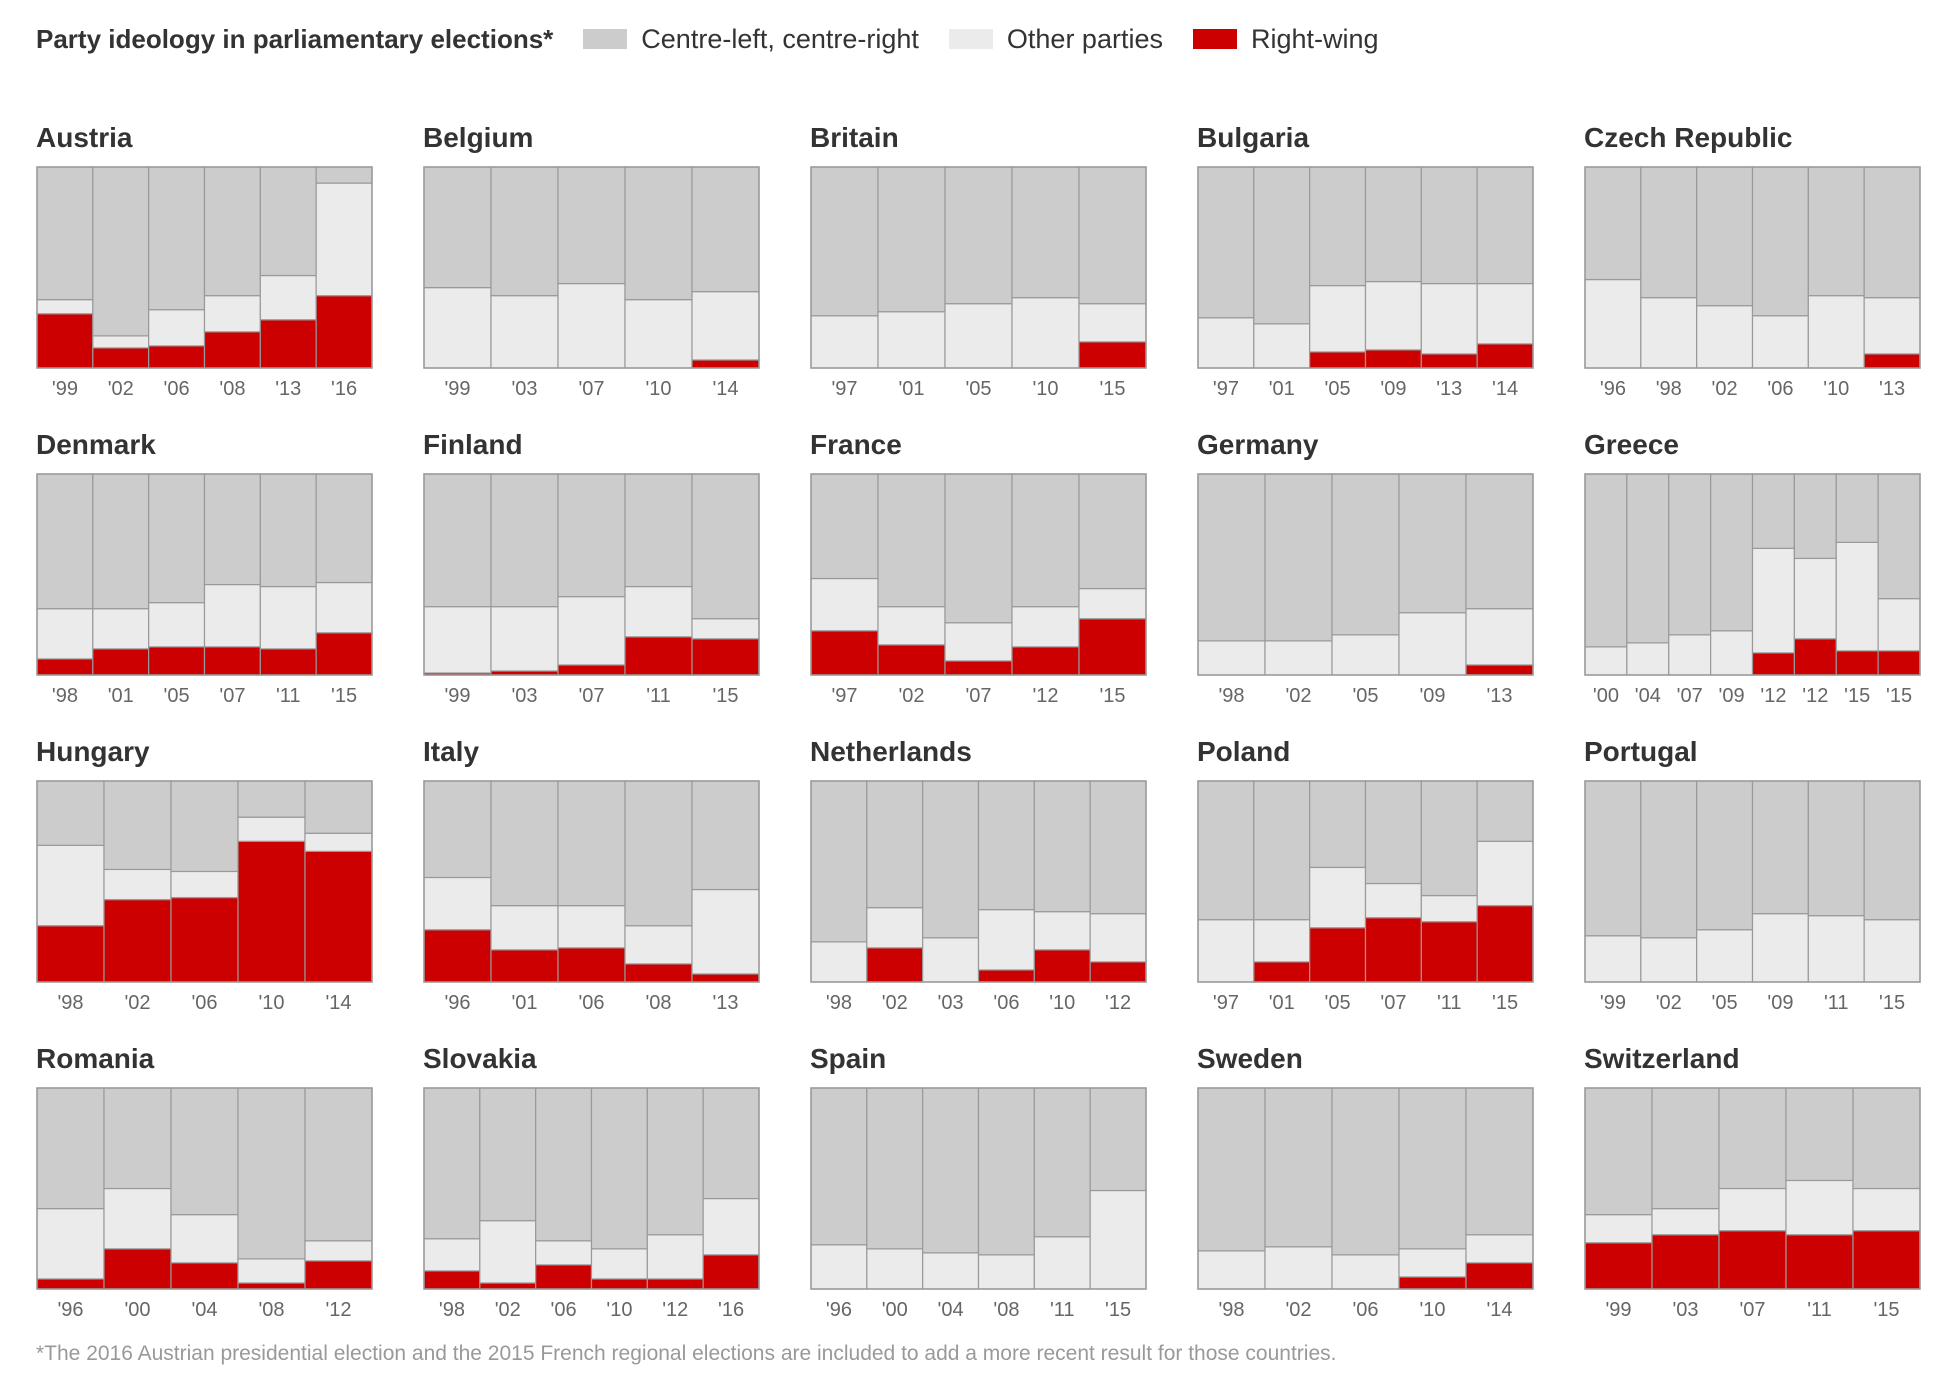  I want to click on tick-switzerland-5: '15, so click(1886, 1310).